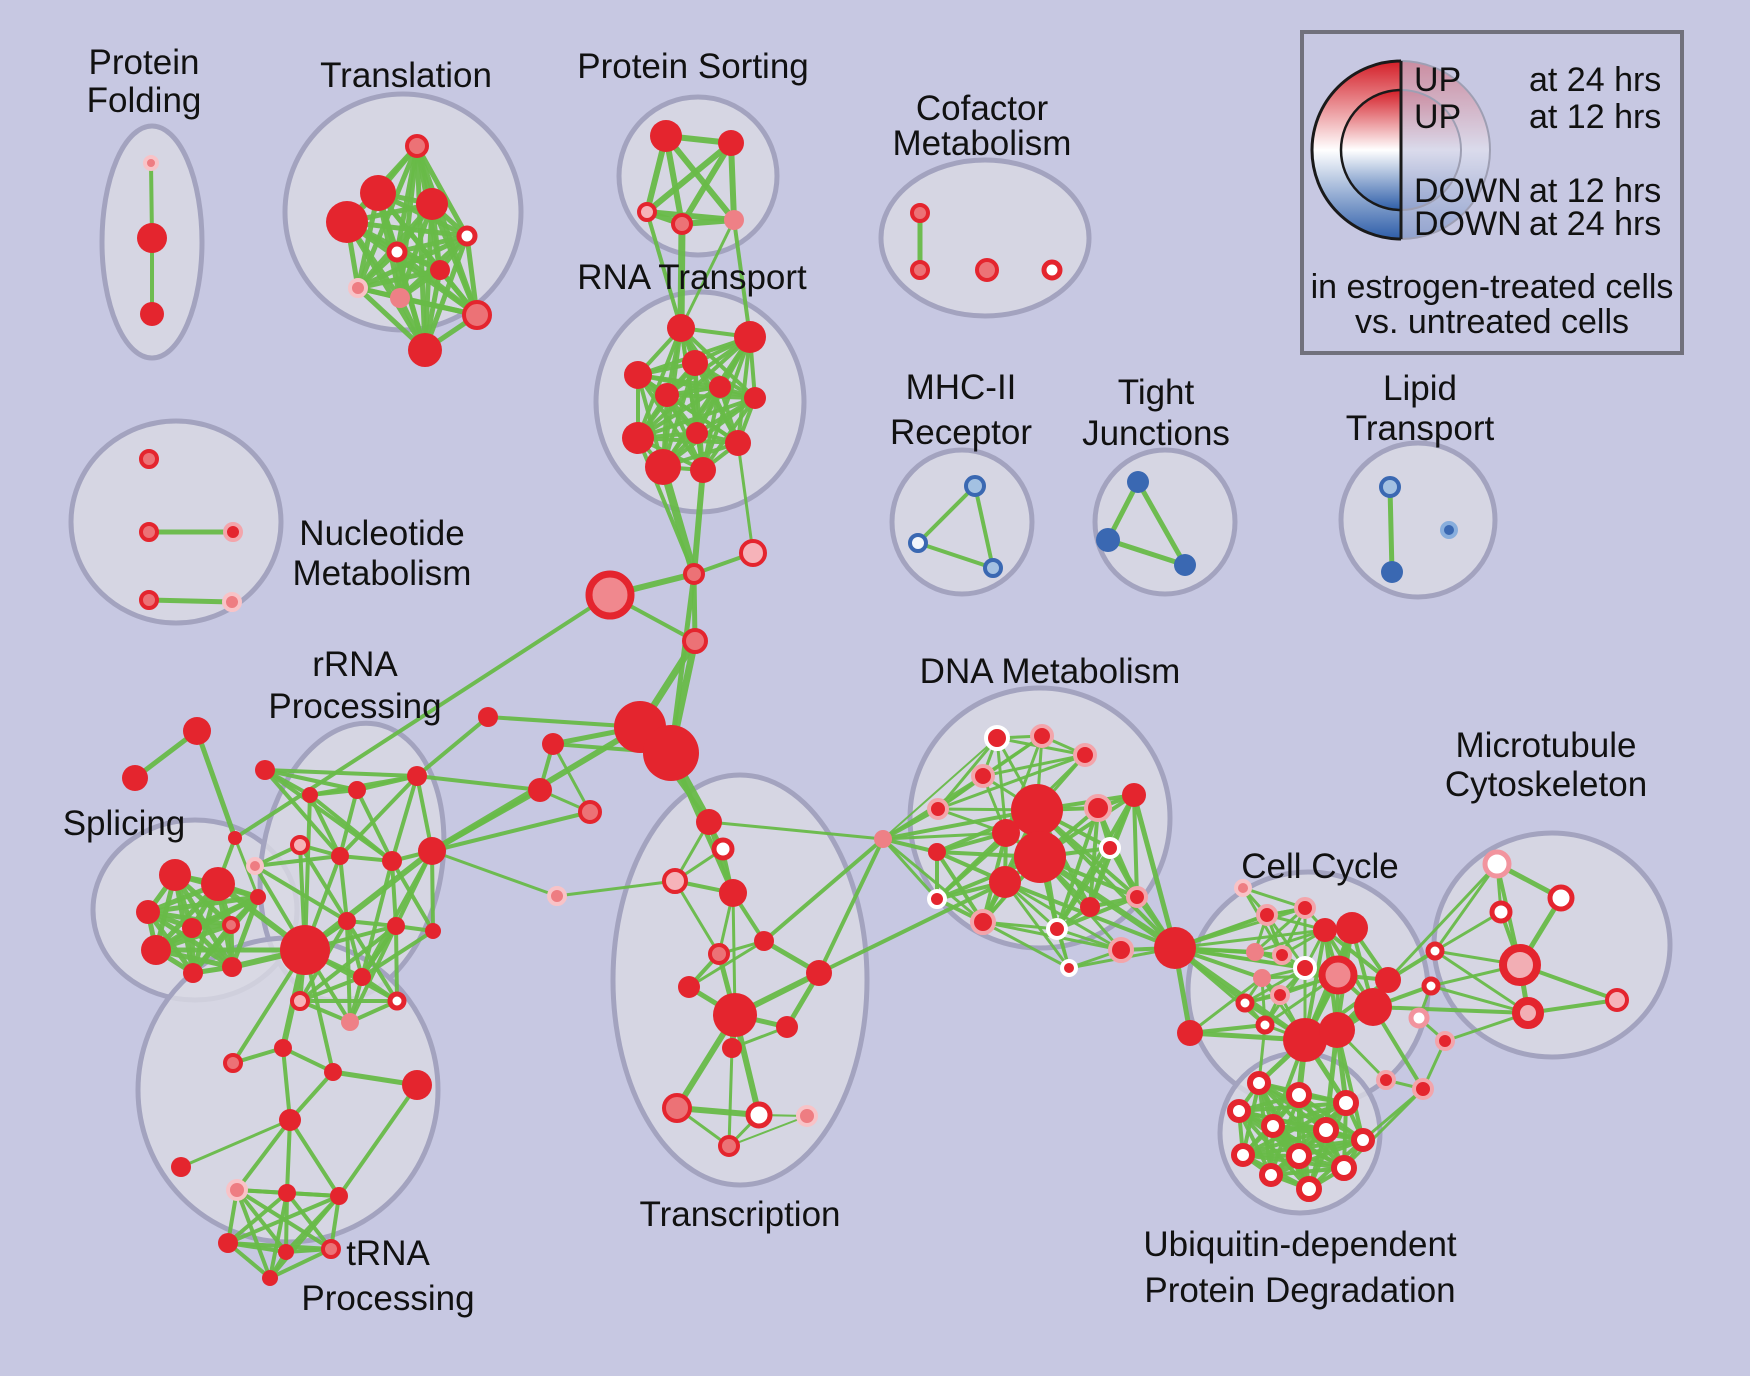 The width and height of the screenshot is (1750, 1376). What do you see at coordinates (1446, 150) in the screenshot?
I see `legend-ring-faded-half` at bounding box center [1446, 150].